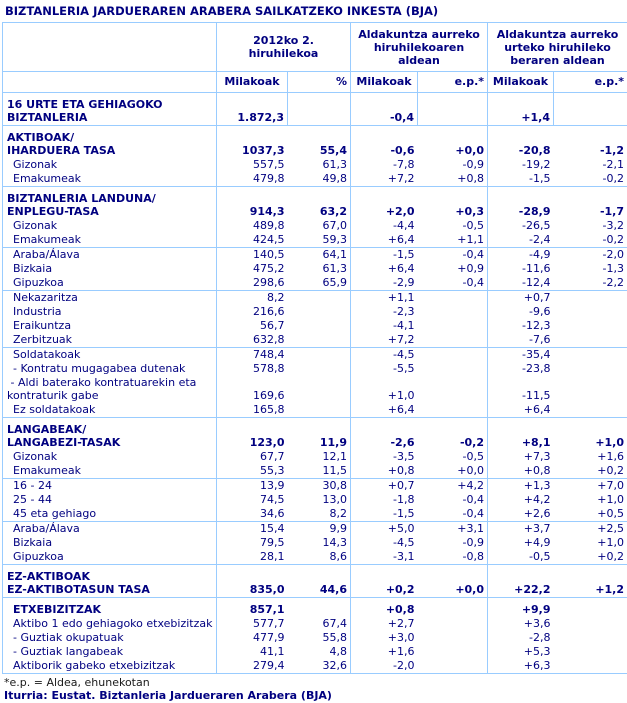 The image size is (627, 703). I want to click on cell-ep-year-change: -0,2, so click(590, 240).